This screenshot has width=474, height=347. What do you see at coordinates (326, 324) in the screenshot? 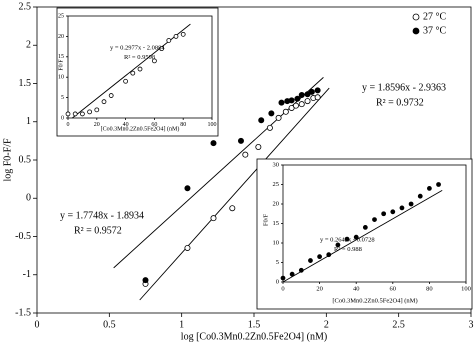
I see `x-tick-label: 2` at bounding box center [326, 324].